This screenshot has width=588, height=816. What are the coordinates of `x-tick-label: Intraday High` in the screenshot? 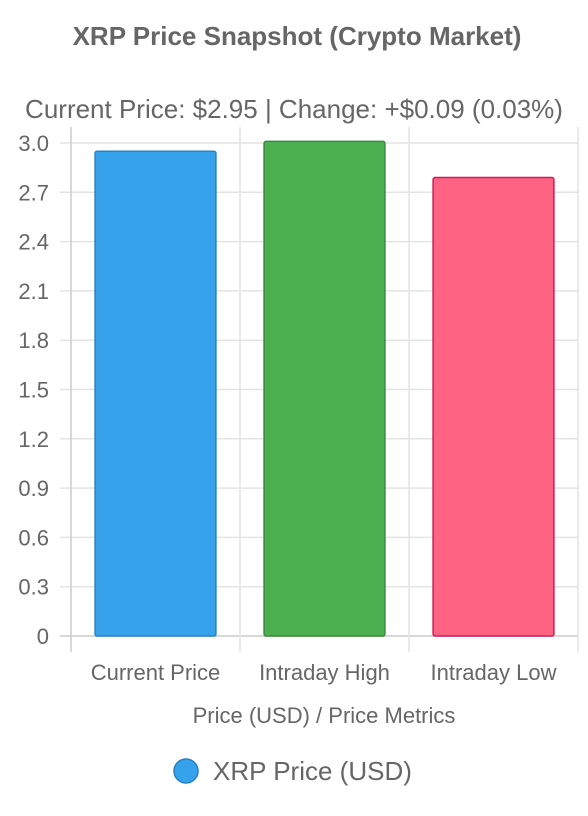 It's located at (324, 672).